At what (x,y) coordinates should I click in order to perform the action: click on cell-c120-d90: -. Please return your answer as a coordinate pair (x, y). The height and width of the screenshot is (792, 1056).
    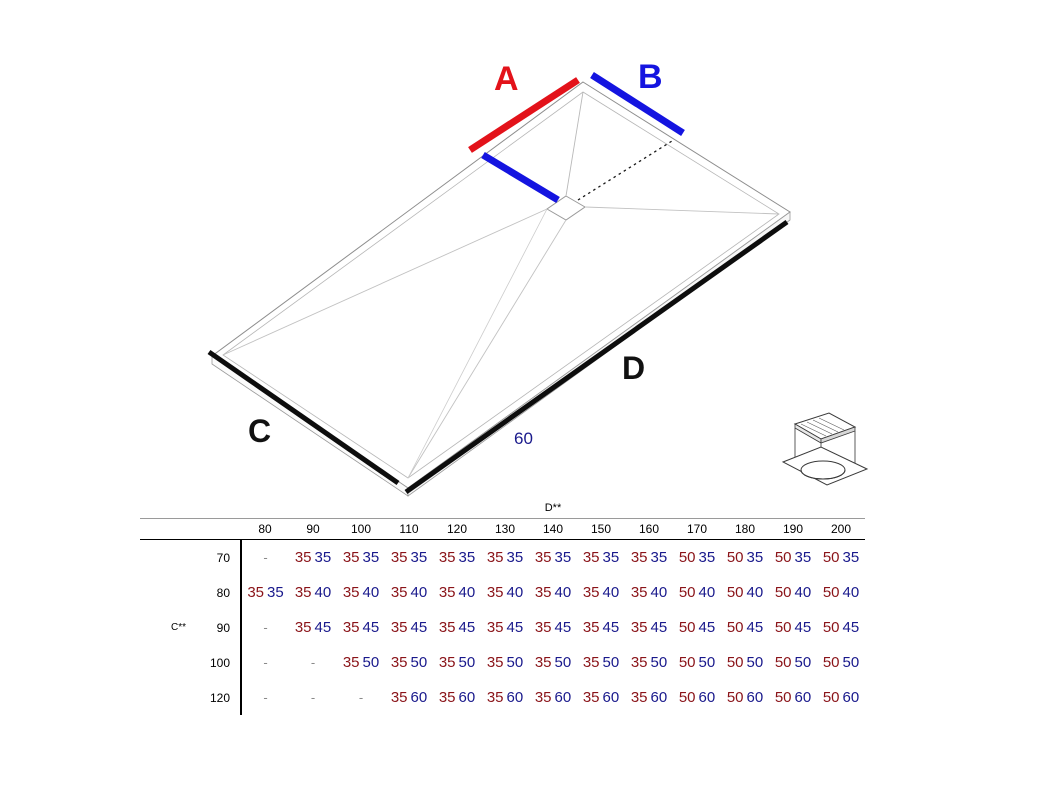
    Looking at the image, I should click on (313, 697).